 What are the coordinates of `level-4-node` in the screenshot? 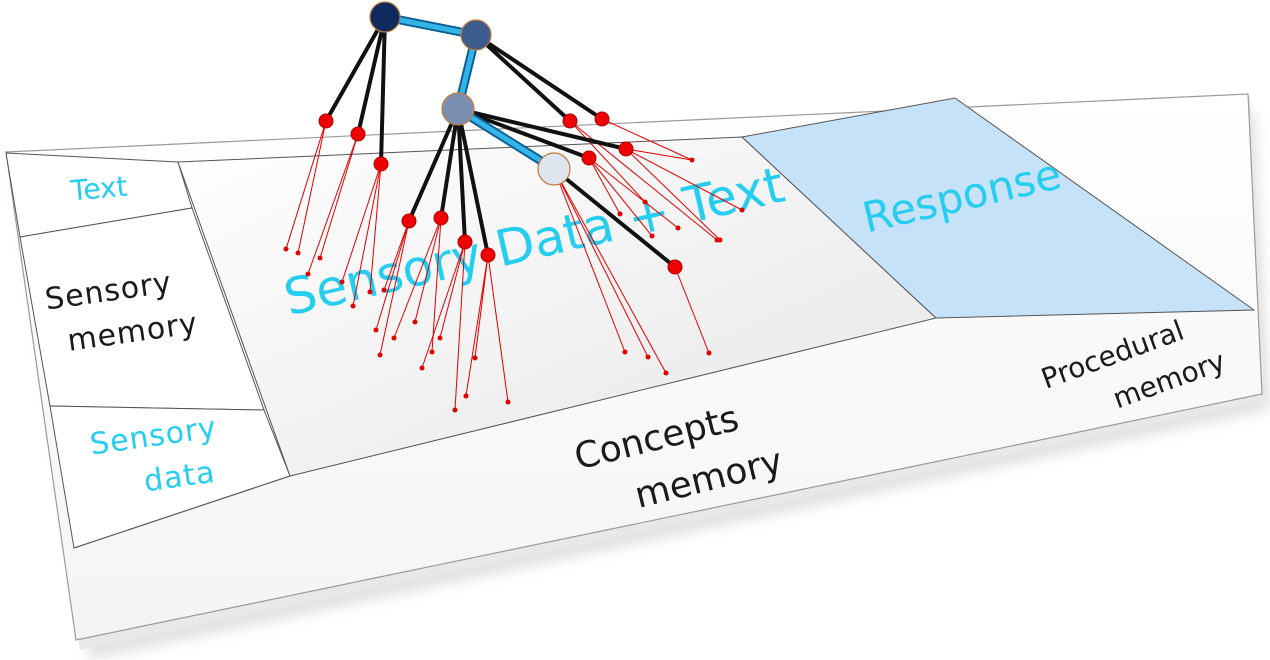 It's located at (554, 169).